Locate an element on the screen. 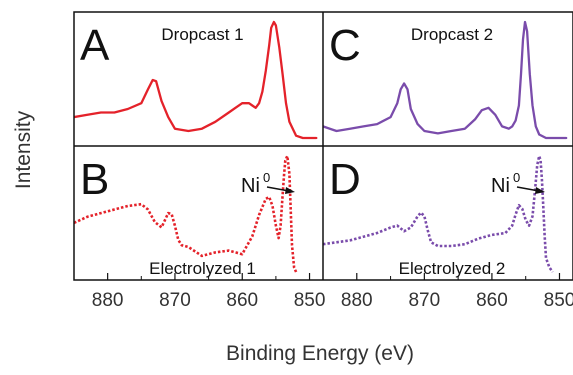 The height and width of the screenshot is (375, 573). panel-letter-d: D is located at coordinates (345, 179).